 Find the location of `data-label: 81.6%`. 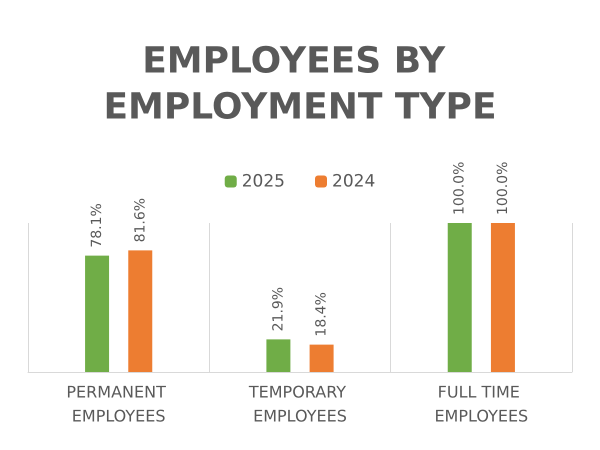

data-label: 81.6% is located at coordinates (140, 220).